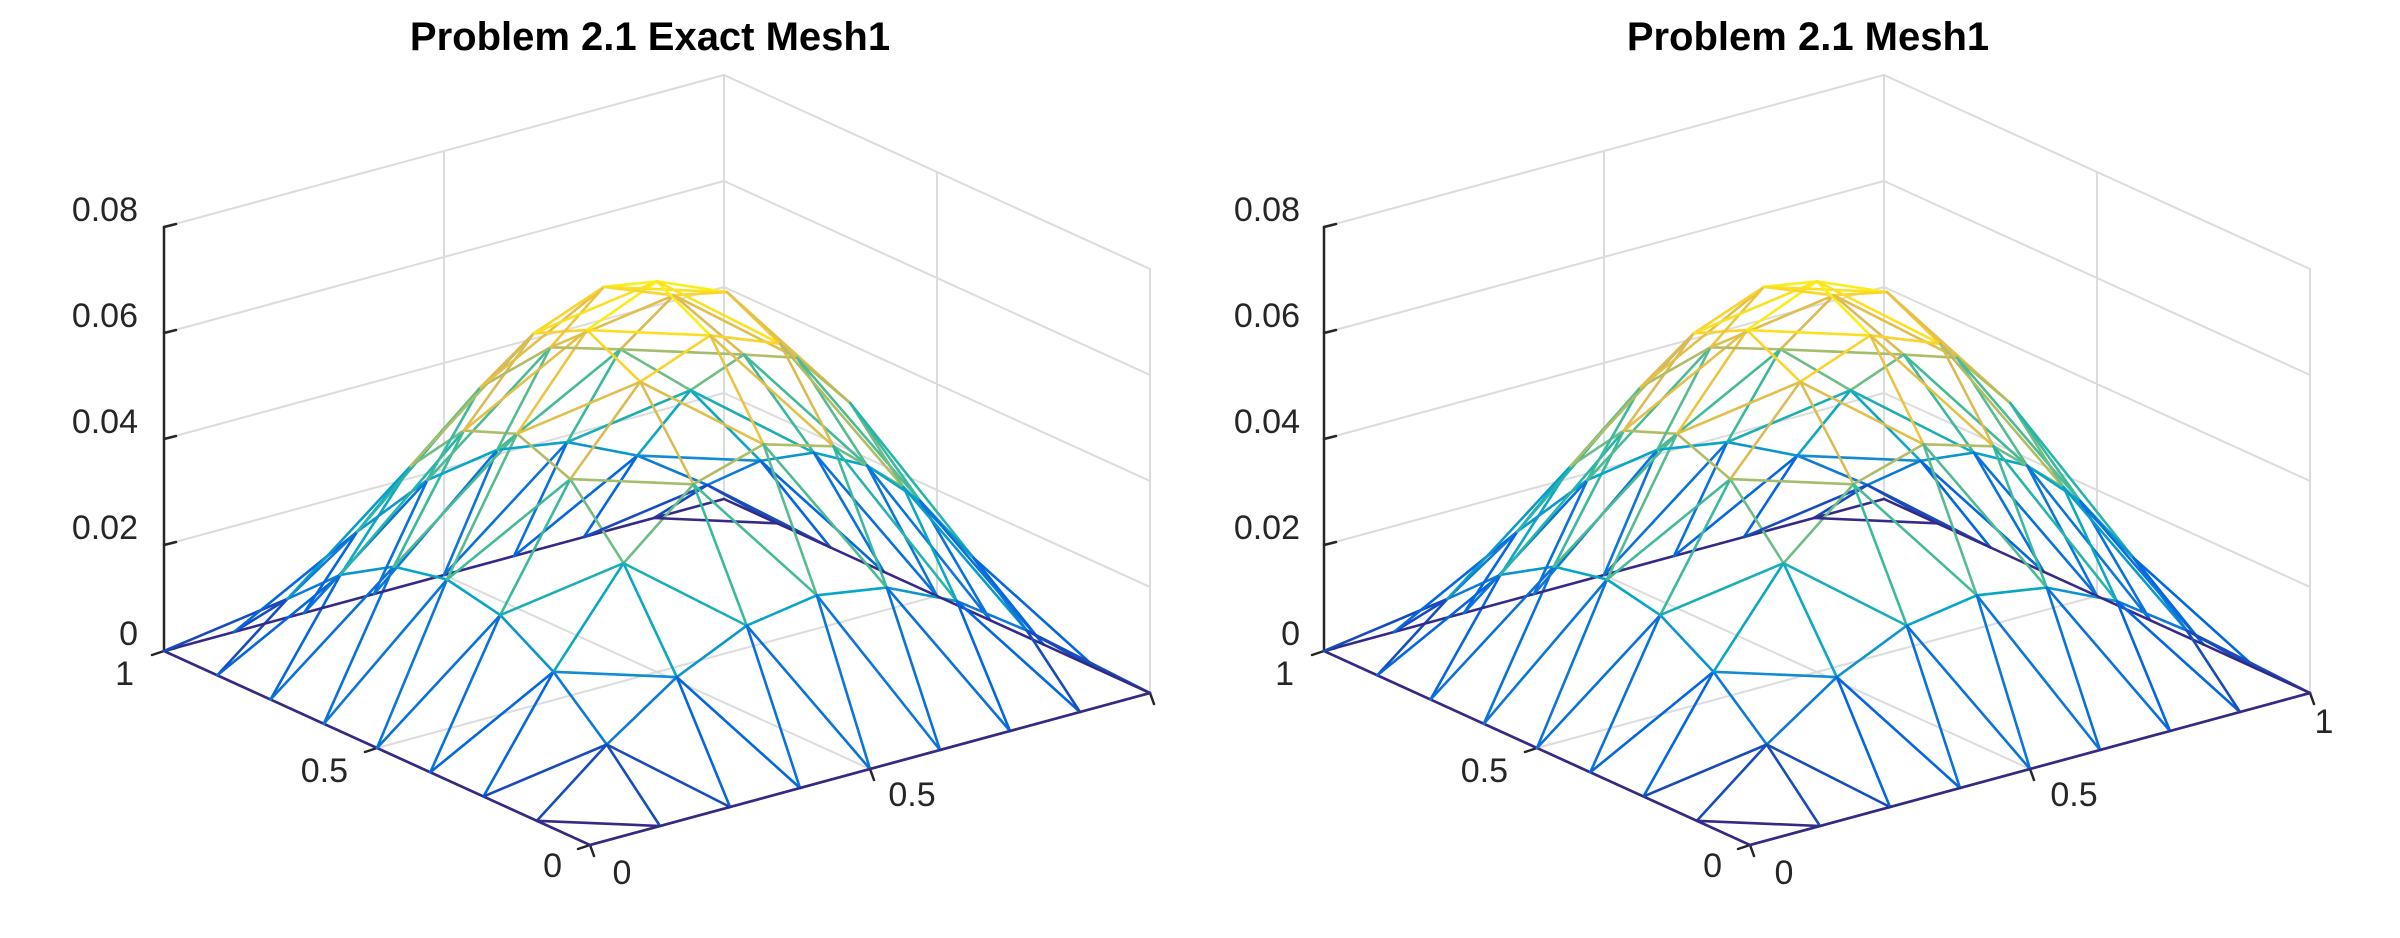  I want to click on x-tick-label: 0, so click(622, 873).